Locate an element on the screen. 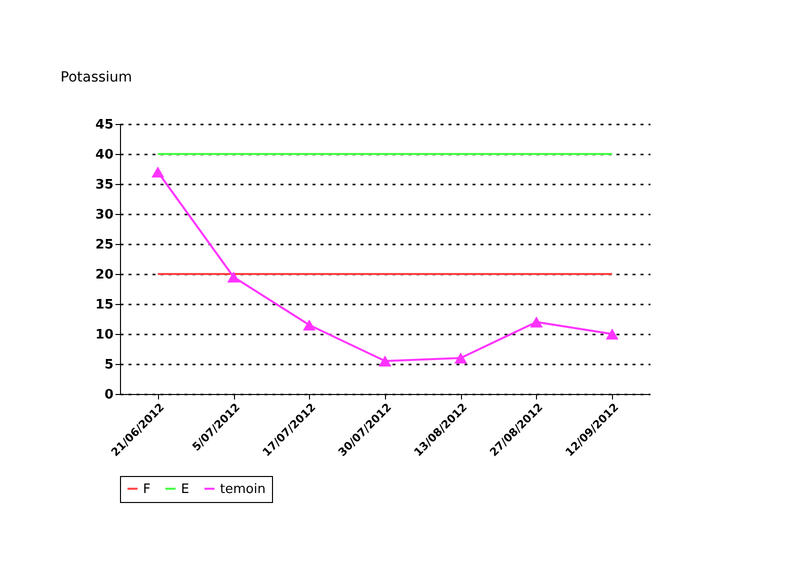 This screenshot has width=790, height=566. legend-label: E is located at coordinates (185, 489).